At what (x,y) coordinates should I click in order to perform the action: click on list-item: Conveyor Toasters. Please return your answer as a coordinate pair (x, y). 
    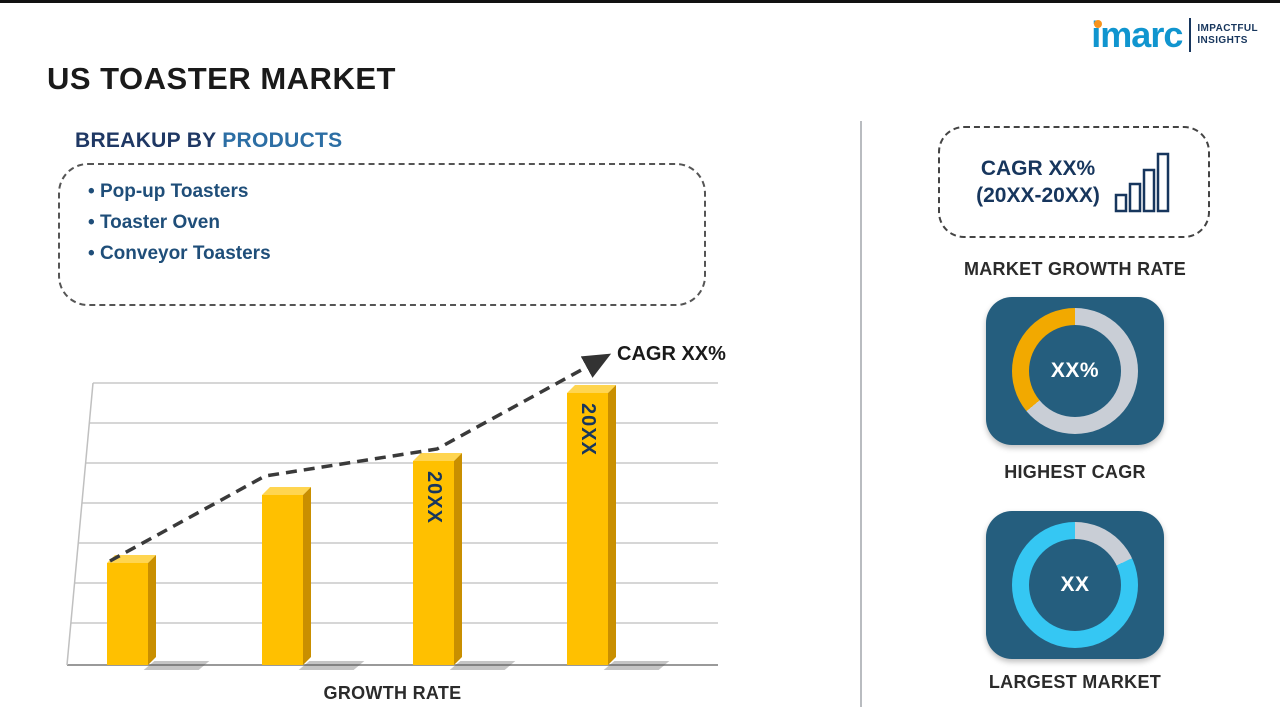
    Looking at the image, I should click on (179, 253).